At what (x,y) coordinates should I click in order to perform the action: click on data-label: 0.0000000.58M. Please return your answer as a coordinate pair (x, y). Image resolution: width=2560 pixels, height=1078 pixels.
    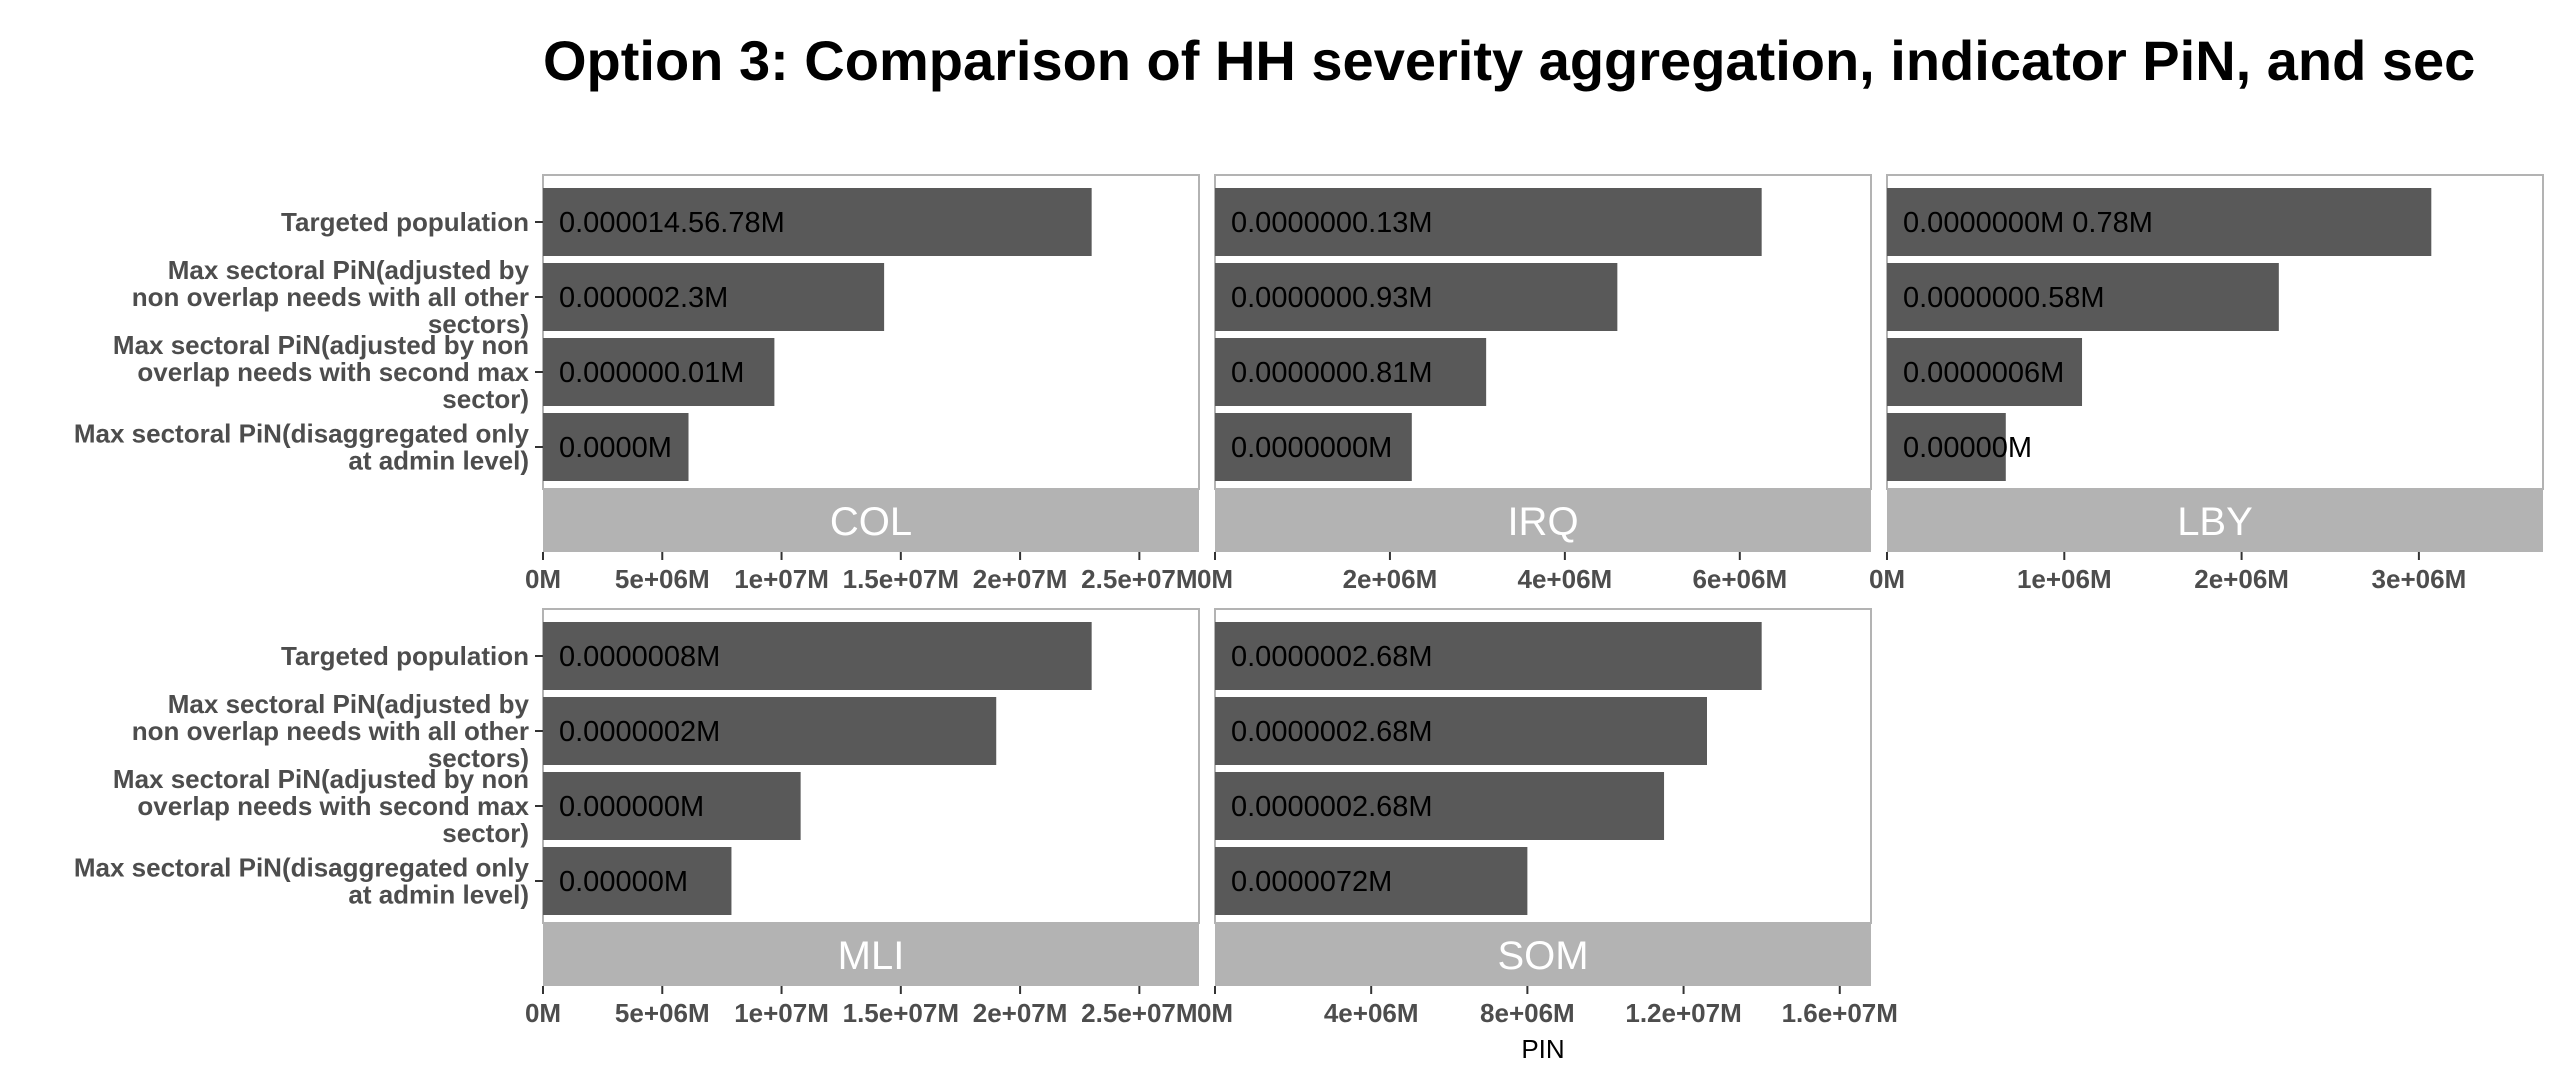
    Looking at the image, I should click on (2004, 298).